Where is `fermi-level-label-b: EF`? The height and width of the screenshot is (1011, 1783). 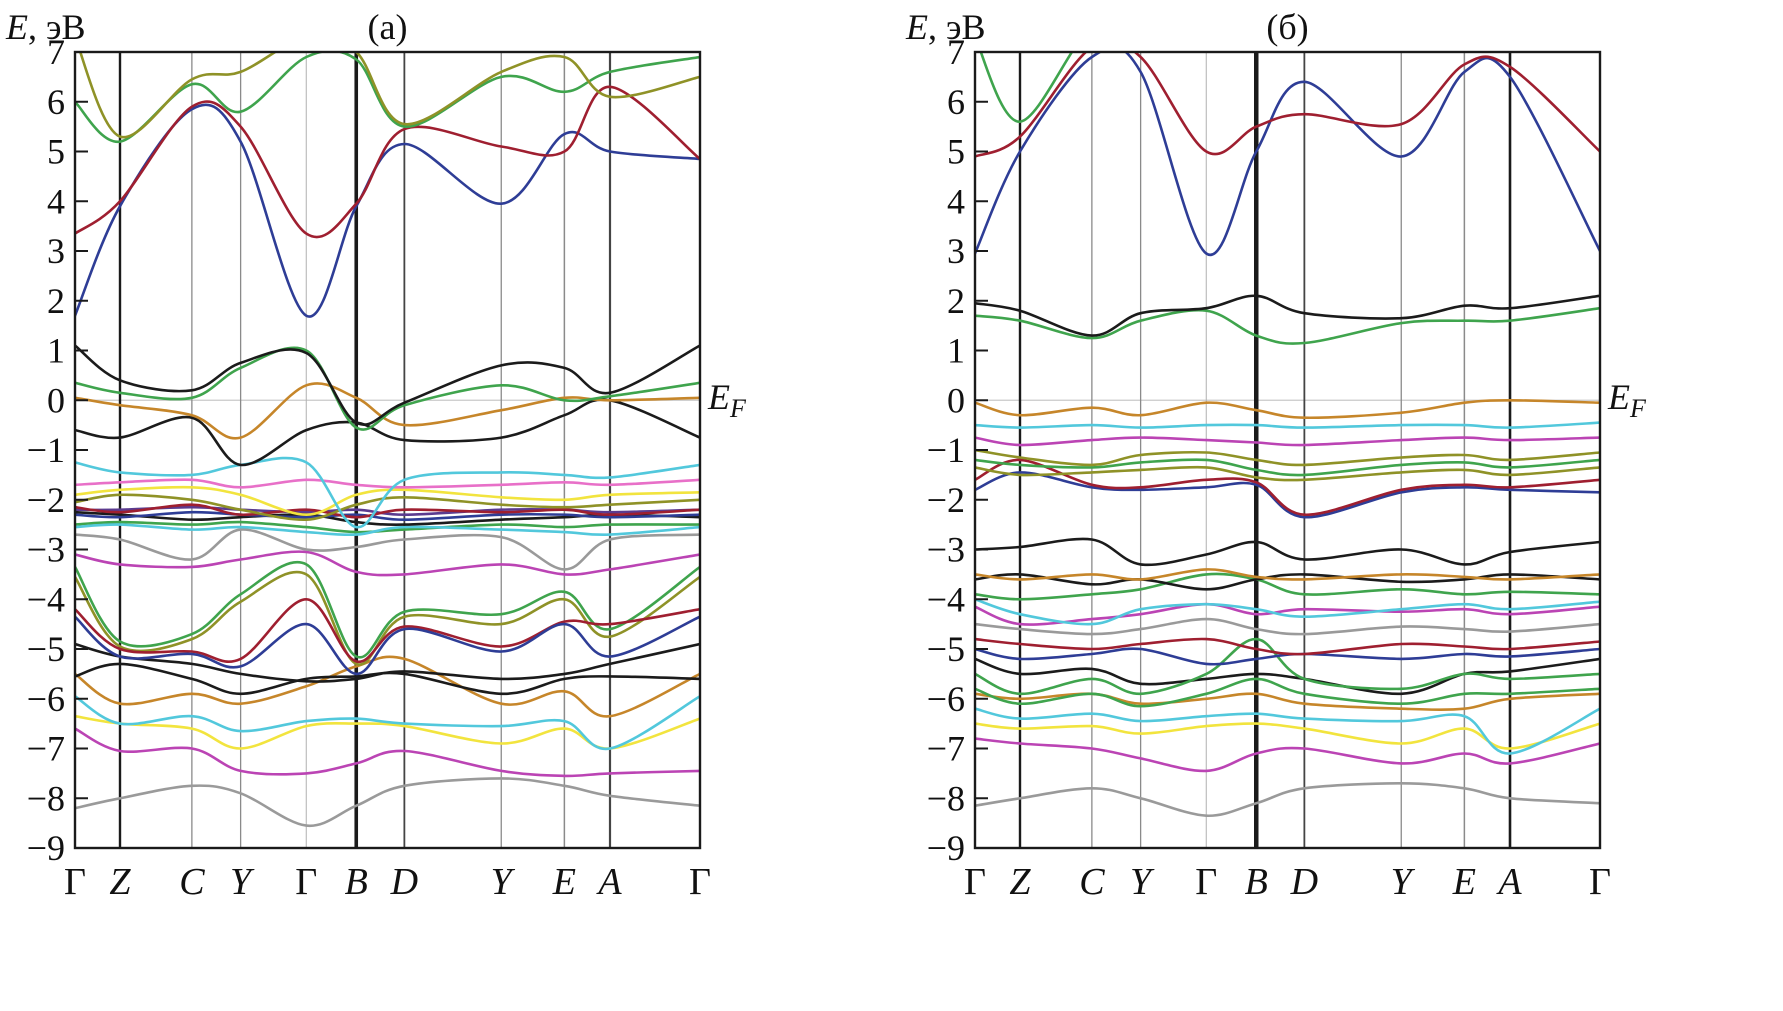 fermi-level-label-b: EF is located at coordinates (1627, 400).